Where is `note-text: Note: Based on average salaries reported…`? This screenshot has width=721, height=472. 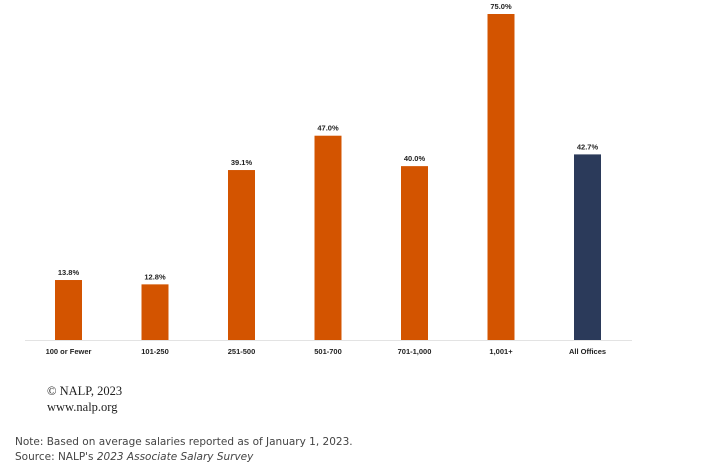 note-text: Note: Based on average salaries reported… is located at coordinates (184, 442).